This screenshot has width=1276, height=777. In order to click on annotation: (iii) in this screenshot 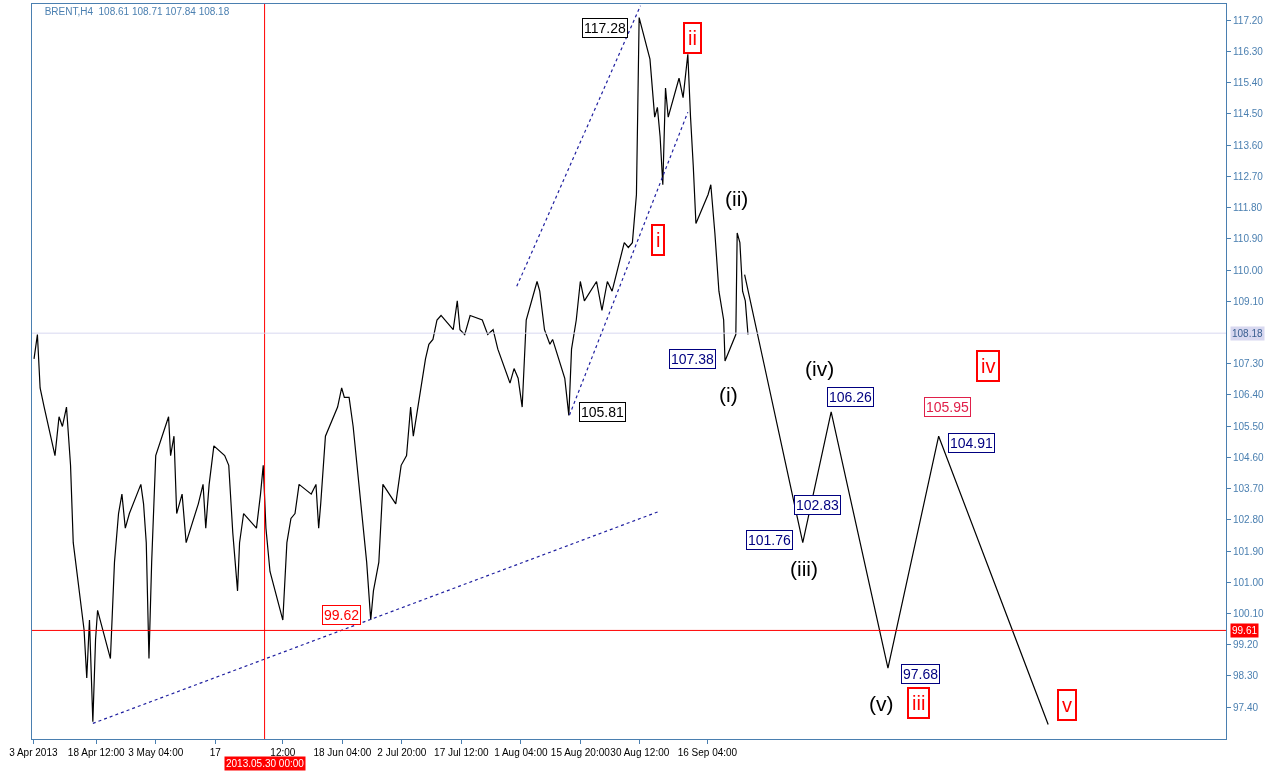, I will do `click(804, 568)`.